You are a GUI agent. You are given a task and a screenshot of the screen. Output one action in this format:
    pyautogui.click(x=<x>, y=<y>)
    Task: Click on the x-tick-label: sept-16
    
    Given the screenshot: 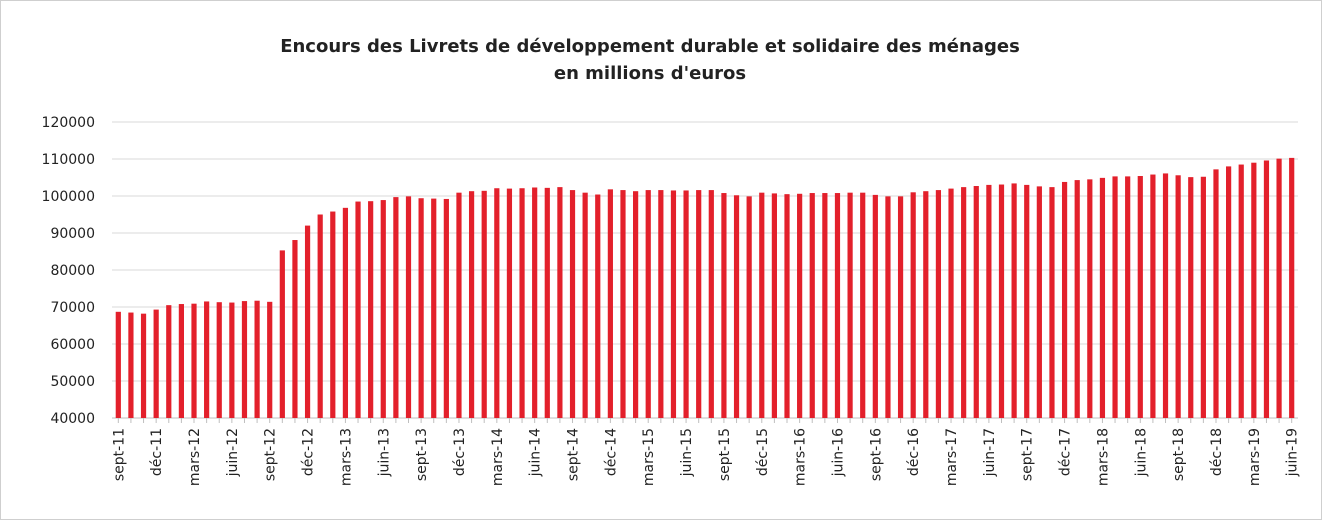 What is the action you would take?
    pyautogui.click(x=876, y=454)
    